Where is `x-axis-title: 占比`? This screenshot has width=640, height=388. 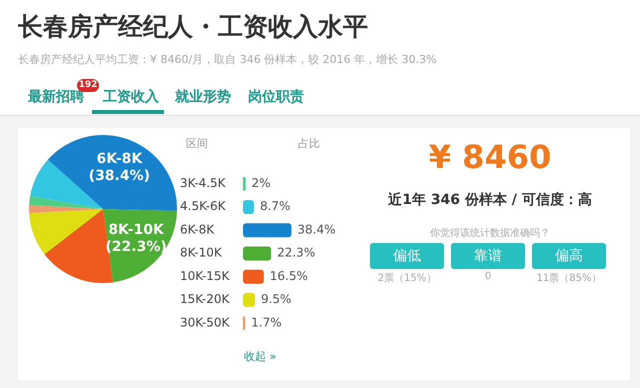 x-axis-title: 占比 is located at coordinates (309, 143).